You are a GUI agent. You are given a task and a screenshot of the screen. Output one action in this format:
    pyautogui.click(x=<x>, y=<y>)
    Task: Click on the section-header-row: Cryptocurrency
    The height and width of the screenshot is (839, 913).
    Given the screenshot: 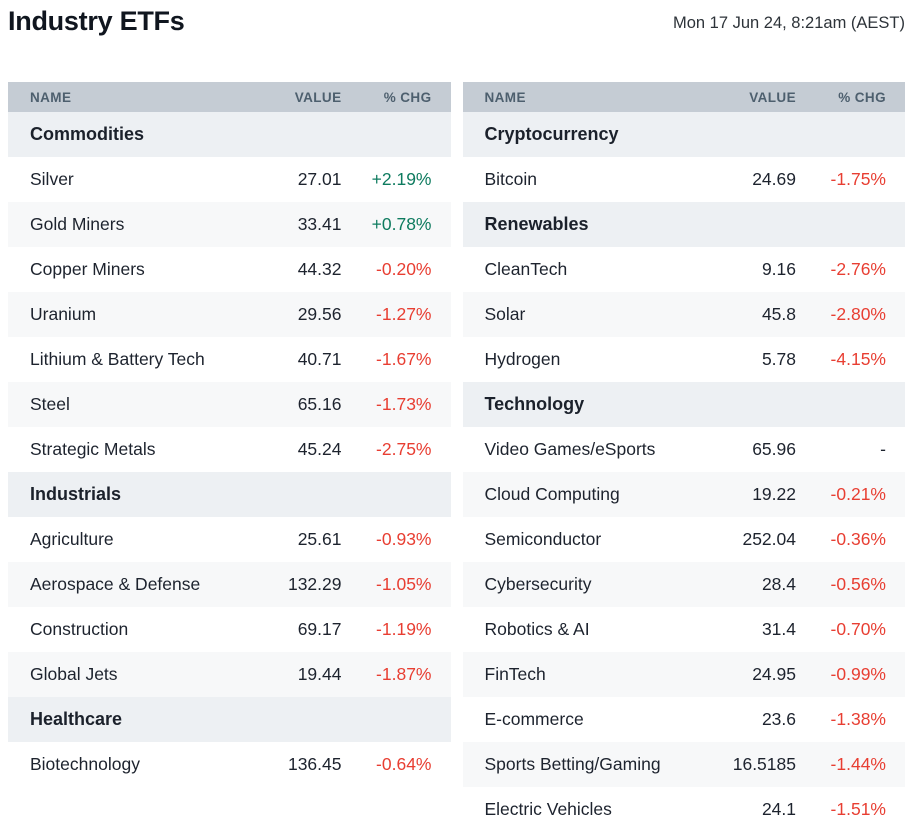 What is the action you would take?
    pyautogui.click(x=683, y=134)
    